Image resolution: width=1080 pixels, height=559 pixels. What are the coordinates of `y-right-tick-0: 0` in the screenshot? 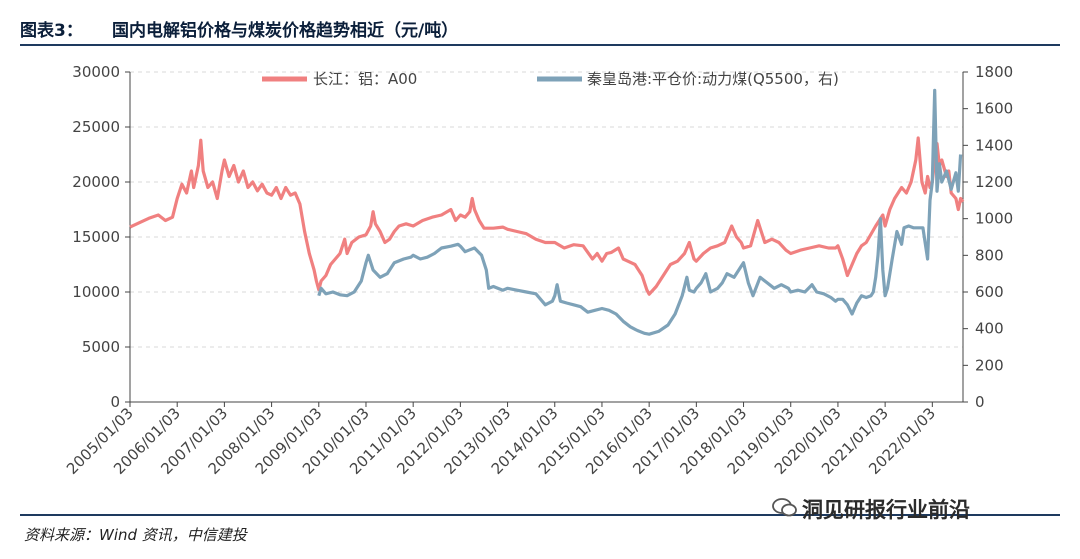 It's located at (980, 402).